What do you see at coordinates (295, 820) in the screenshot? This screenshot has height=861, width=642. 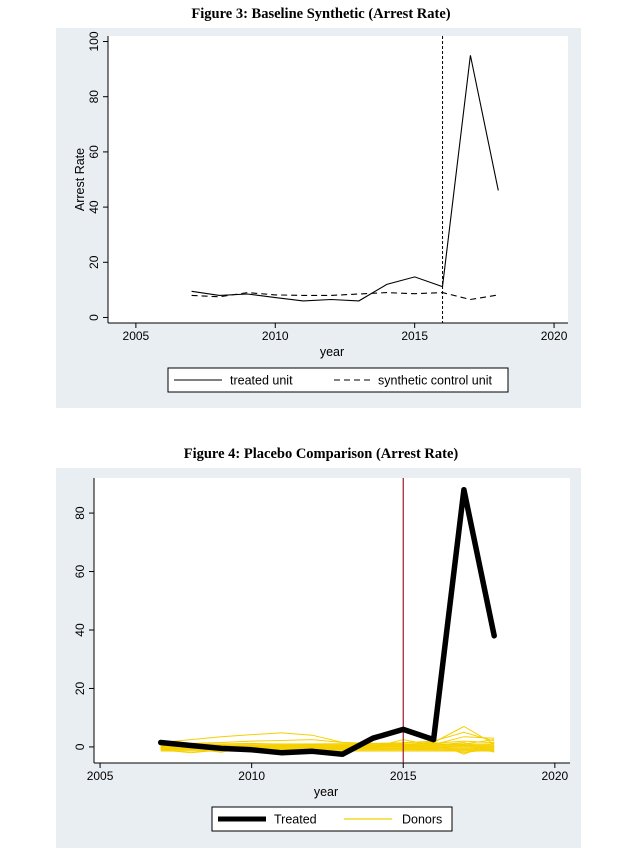 I see `legend-label-treated: Treated` at bounding box center [295, 820].